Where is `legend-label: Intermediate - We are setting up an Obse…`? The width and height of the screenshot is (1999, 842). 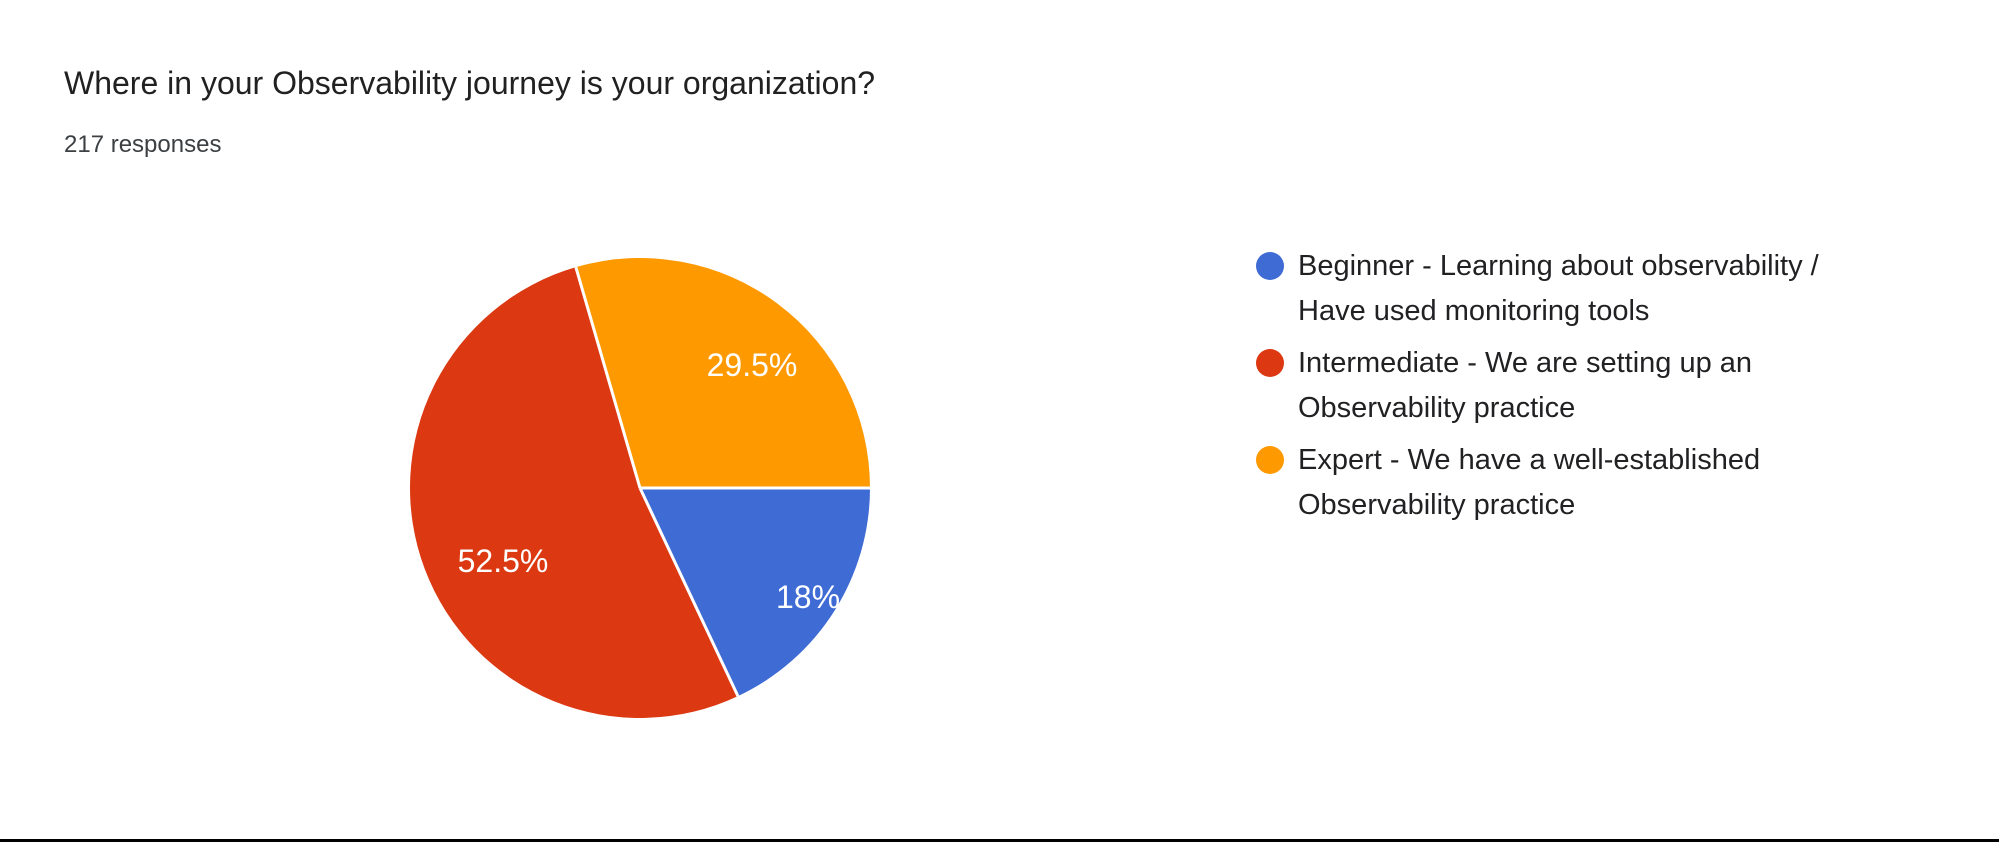 legend-label: Intermediate - We are setting up an Obse… is located at coordinates (1525, 386).